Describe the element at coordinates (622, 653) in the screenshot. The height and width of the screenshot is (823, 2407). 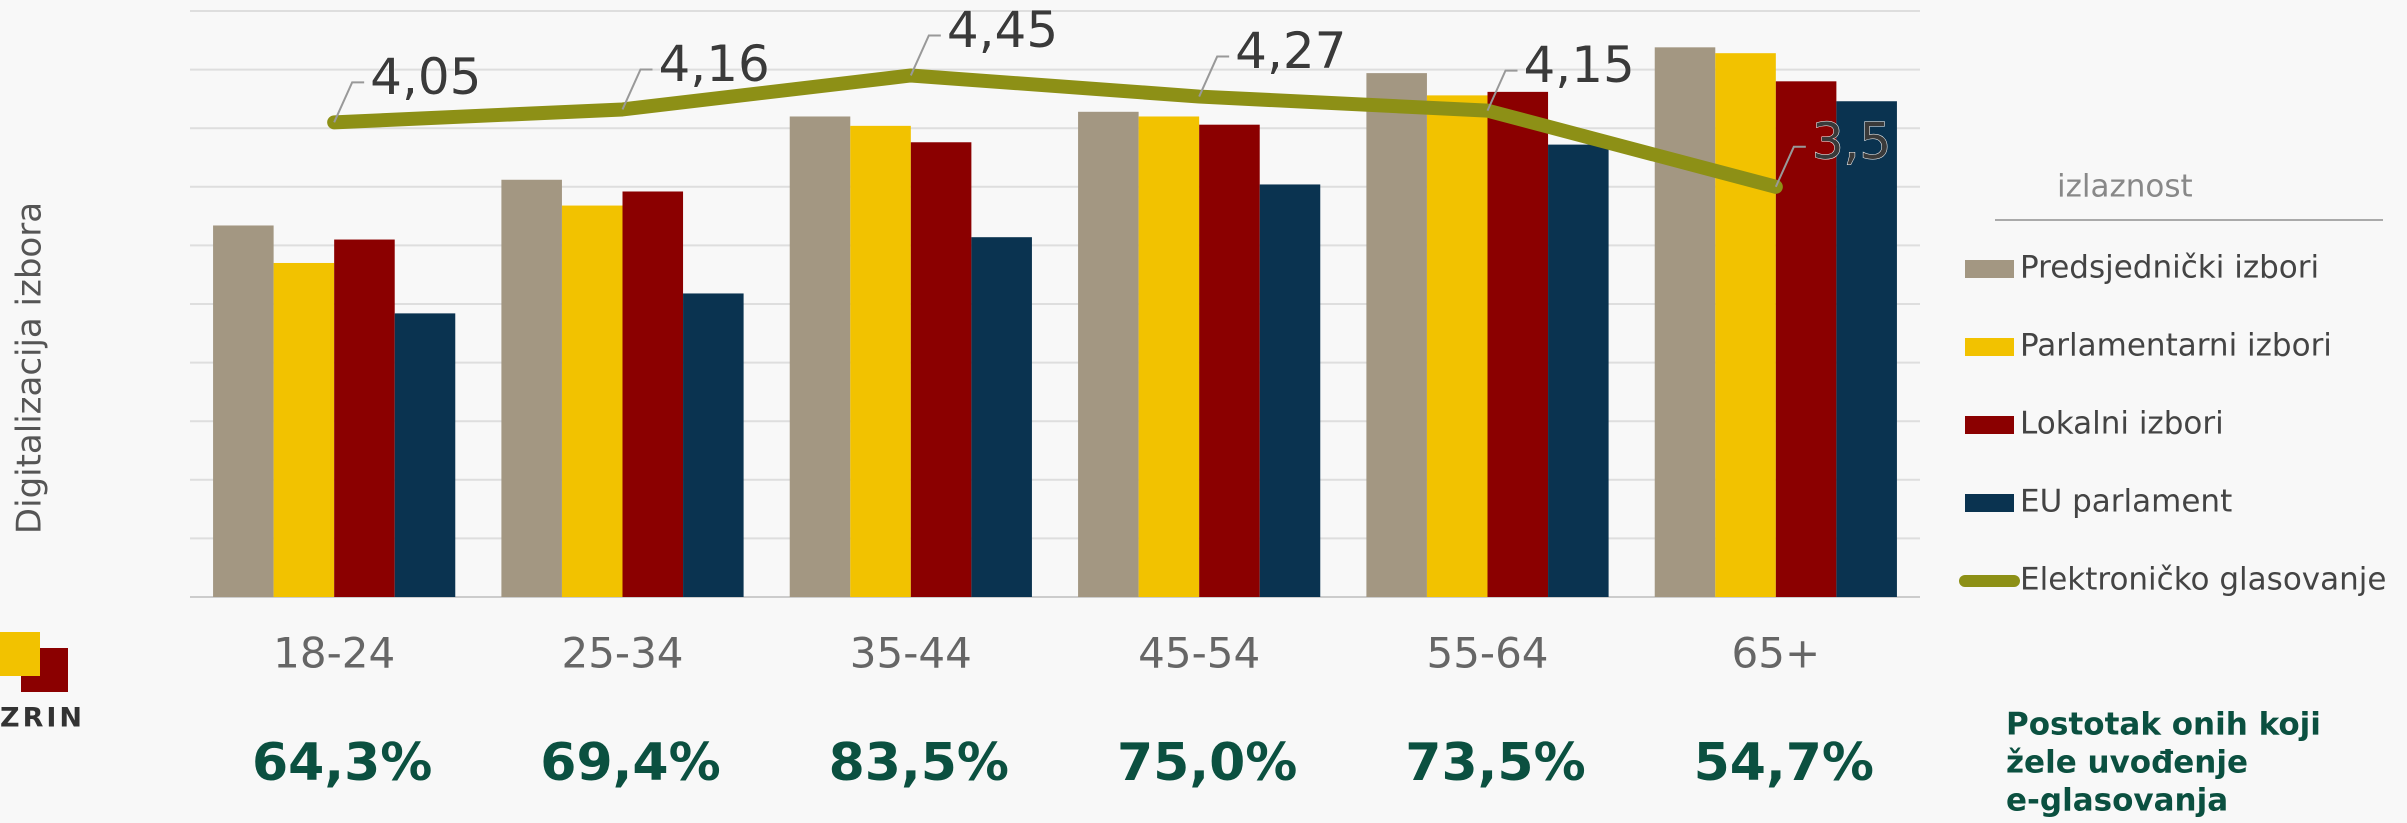
I see `x-tick-label: 25-34` at that location.